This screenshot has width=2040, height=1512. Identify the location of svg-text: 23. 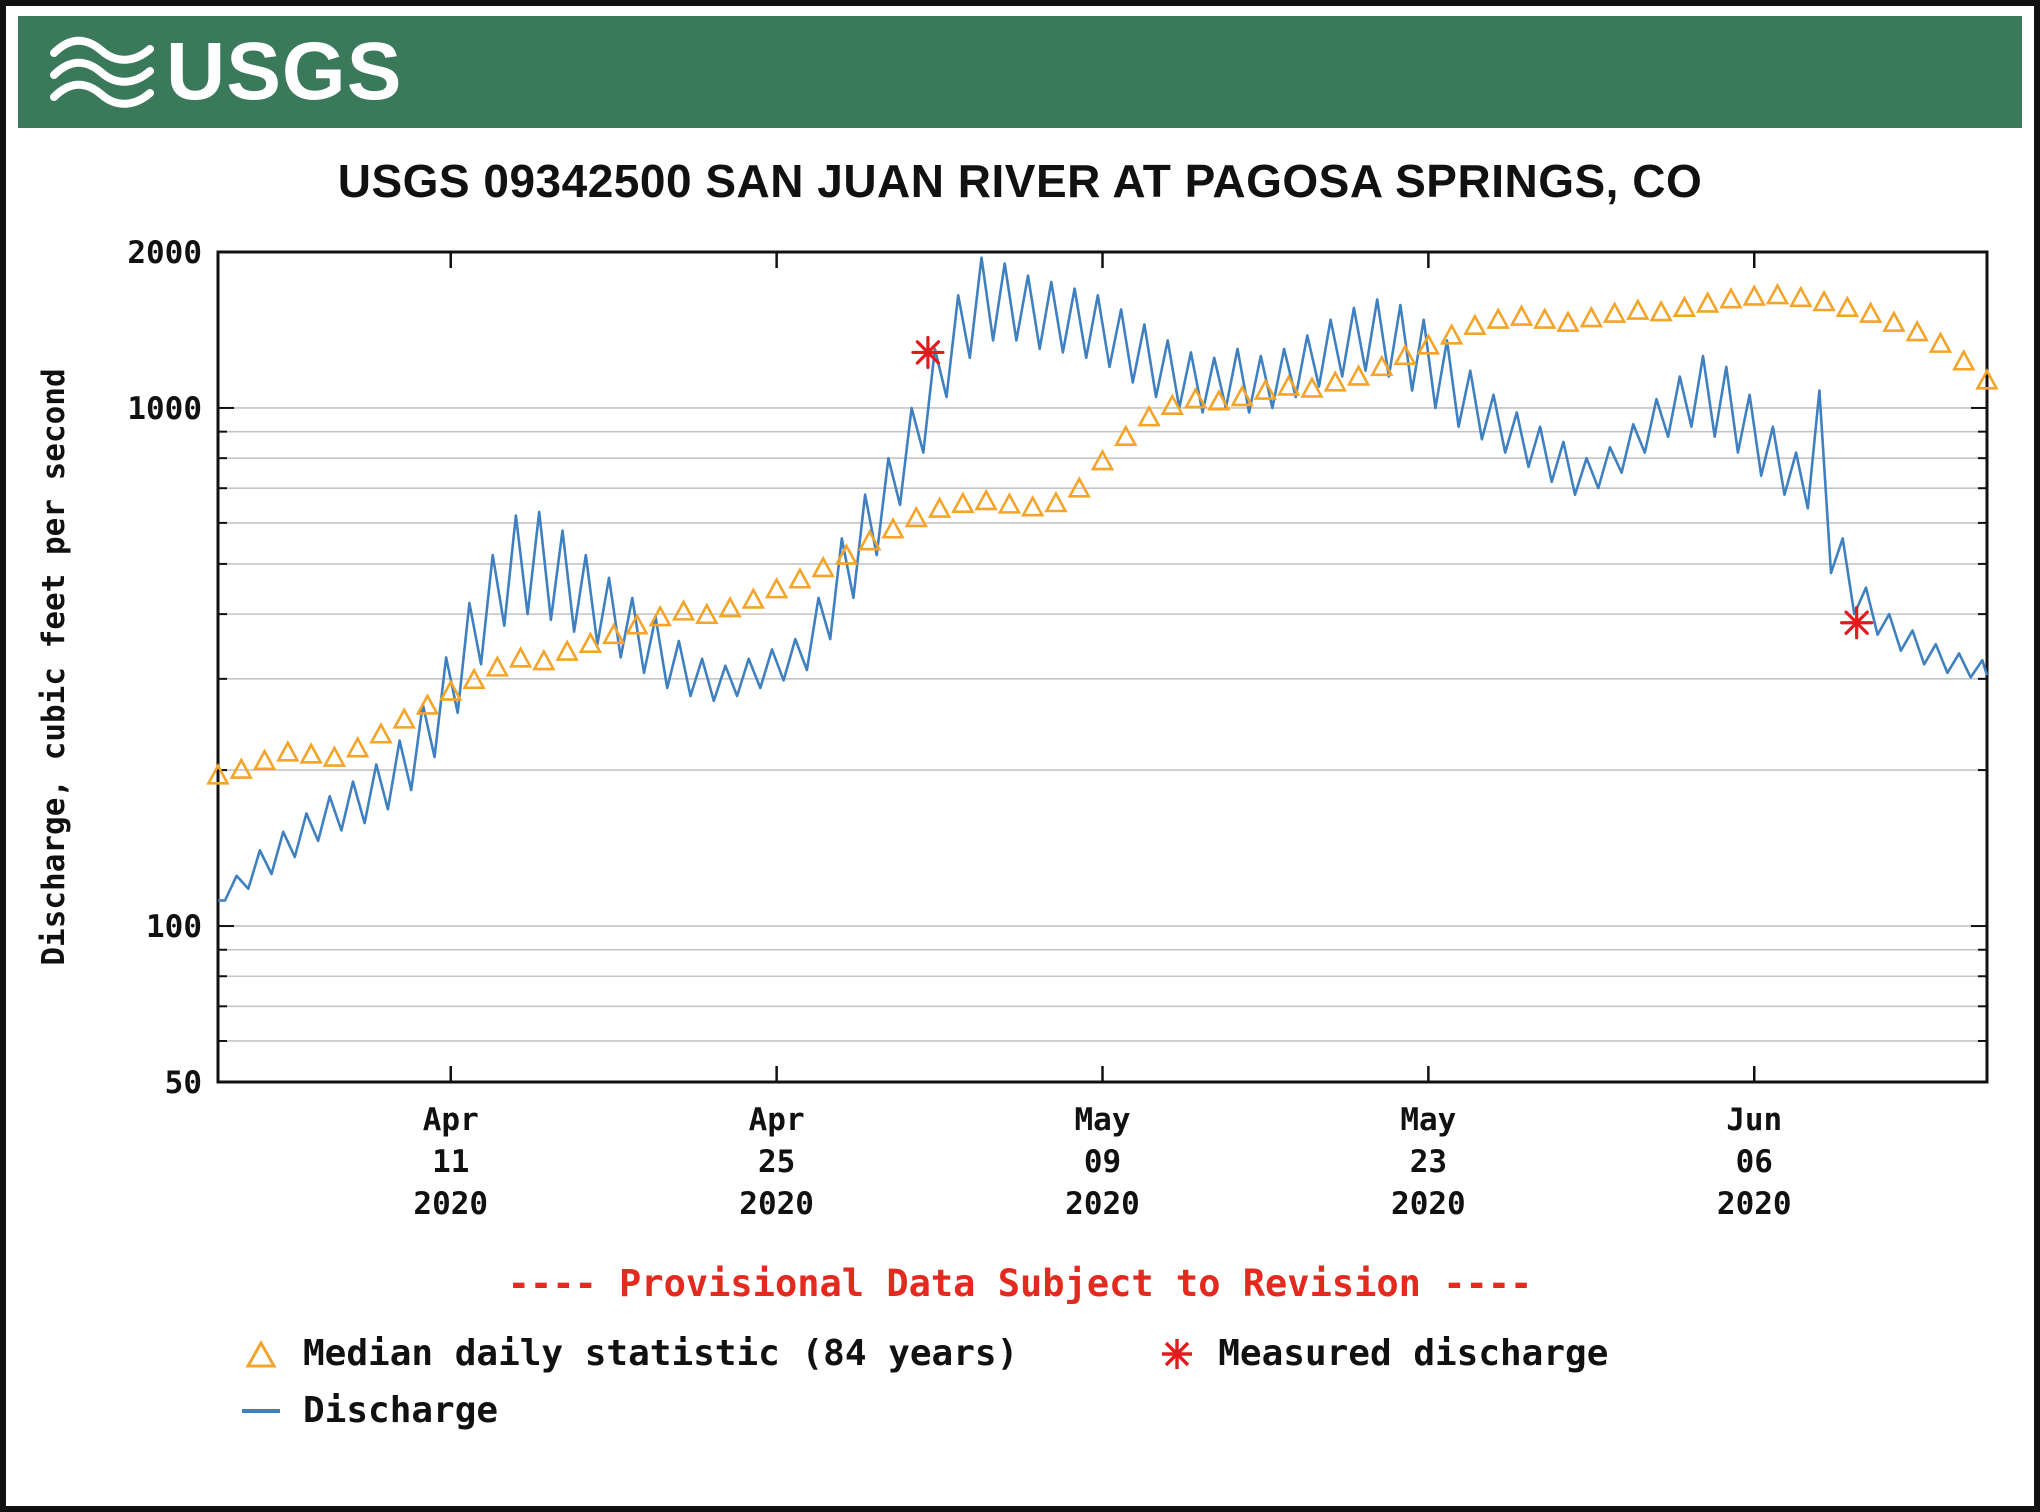
(1428, 1162).